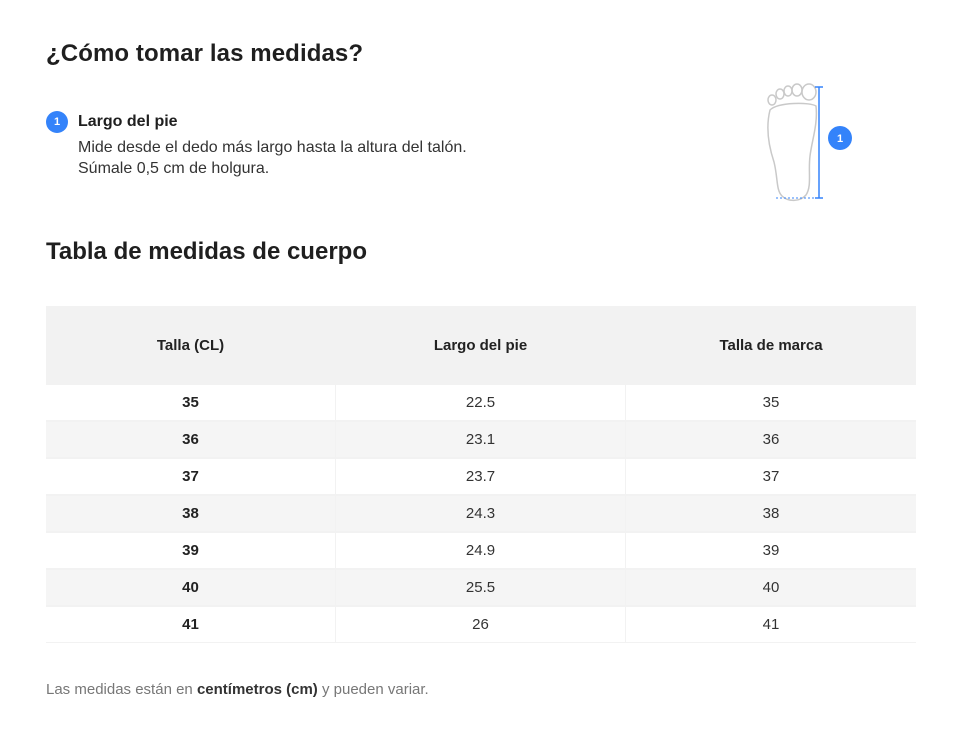 Image resolution: width=960 pixels, height=745 pixels. I want to click on note-text-before: Las medidas están en, so click(121, 689).